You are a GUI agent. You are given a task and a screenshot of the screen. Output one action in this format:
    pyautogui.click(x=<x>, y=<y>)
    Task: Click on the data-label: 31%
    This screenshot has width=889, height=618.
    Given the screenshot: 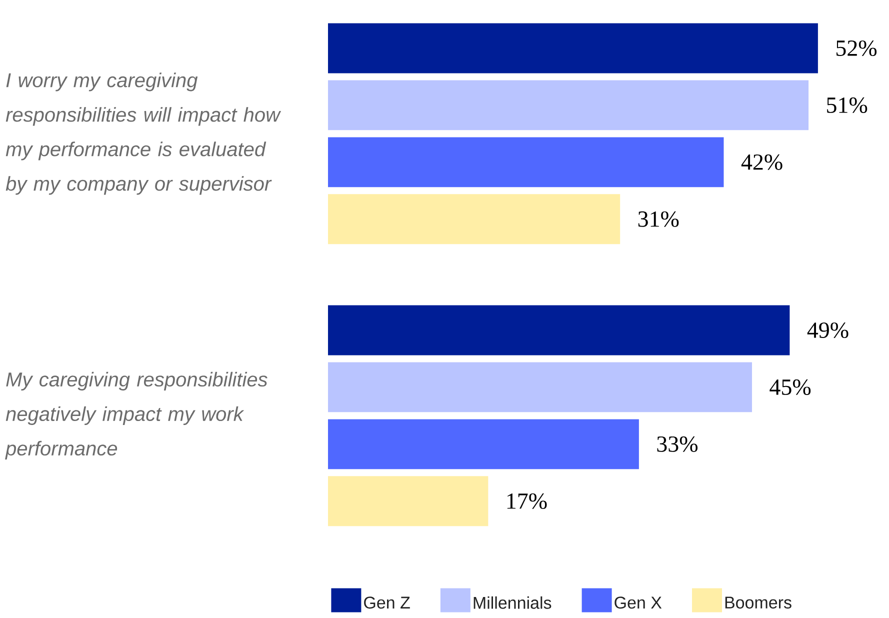 What is the action you would take?
    pyautogui.click(x=658, y=219)
    